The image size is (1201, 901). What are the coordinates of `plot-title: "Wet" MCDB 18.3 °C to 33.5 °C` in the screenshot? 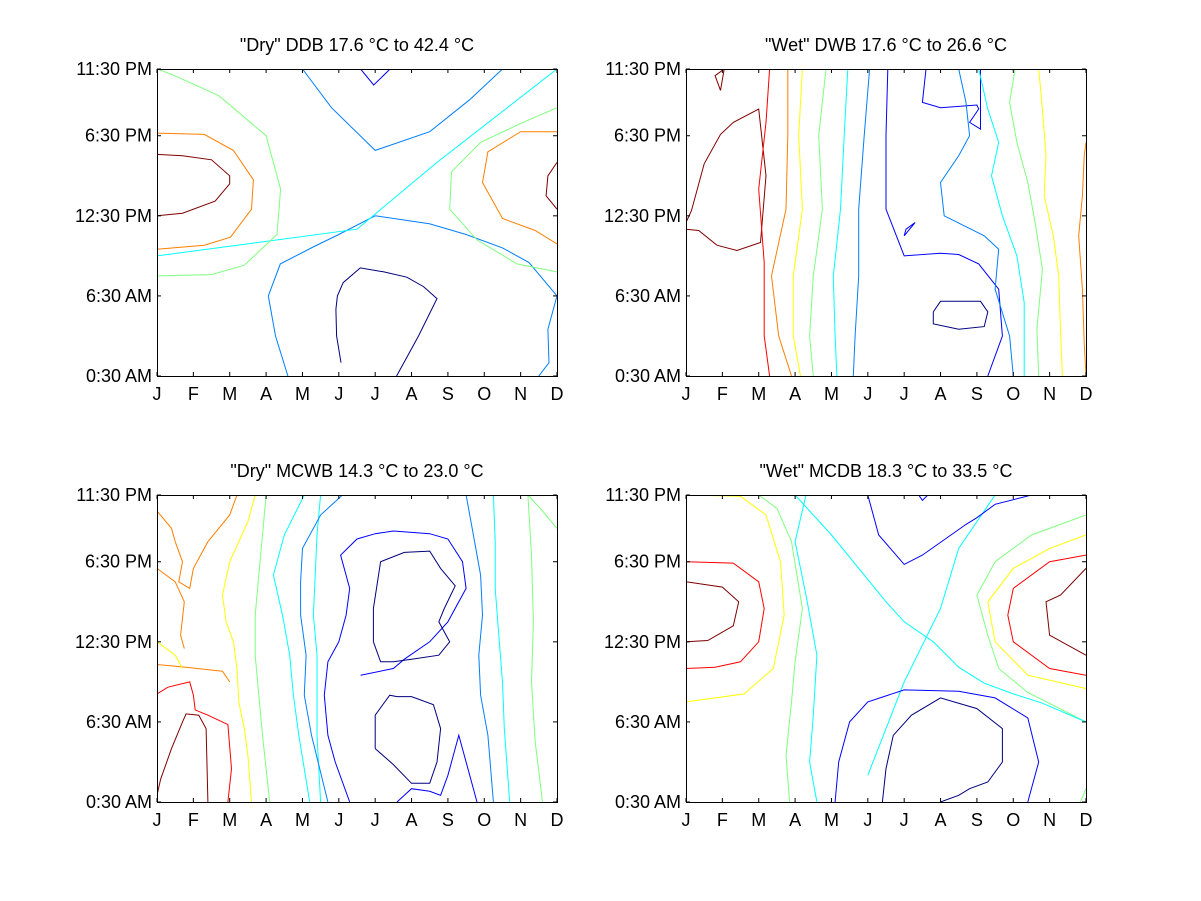 It's located at (886, 471).